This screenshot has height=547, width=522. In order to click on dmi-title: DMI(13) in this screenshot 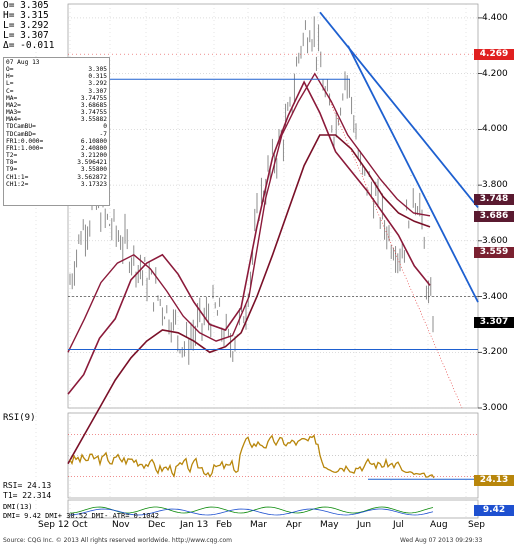, I will do `click(18, 507)`.